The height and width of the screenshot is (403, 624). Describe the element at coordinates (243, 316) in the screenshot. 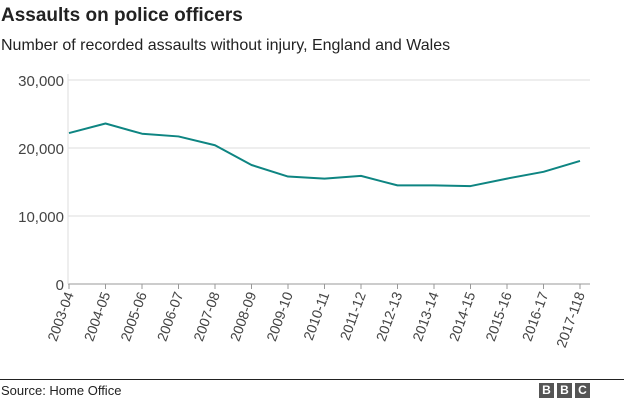

I see `x-tick-label: 2008-09` at that location.